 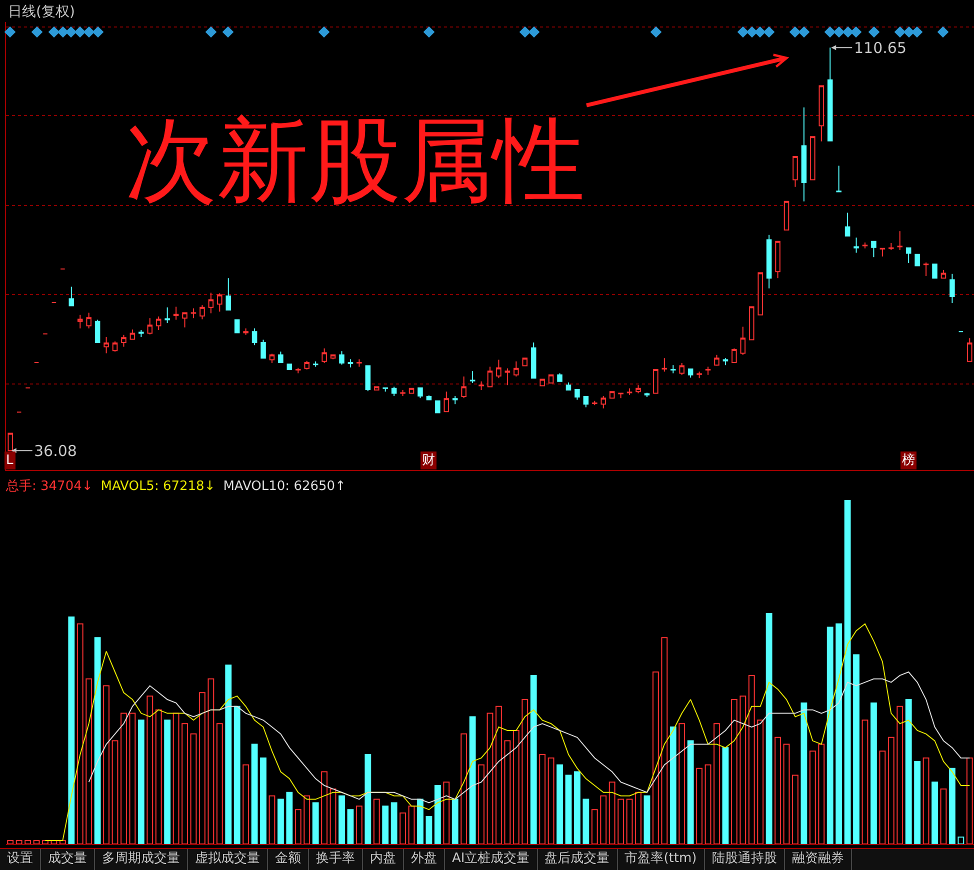 What do you see at coordinates (336, 859) in the screenshot?
I see `text: 换手率` at bounding box center [336, 859].